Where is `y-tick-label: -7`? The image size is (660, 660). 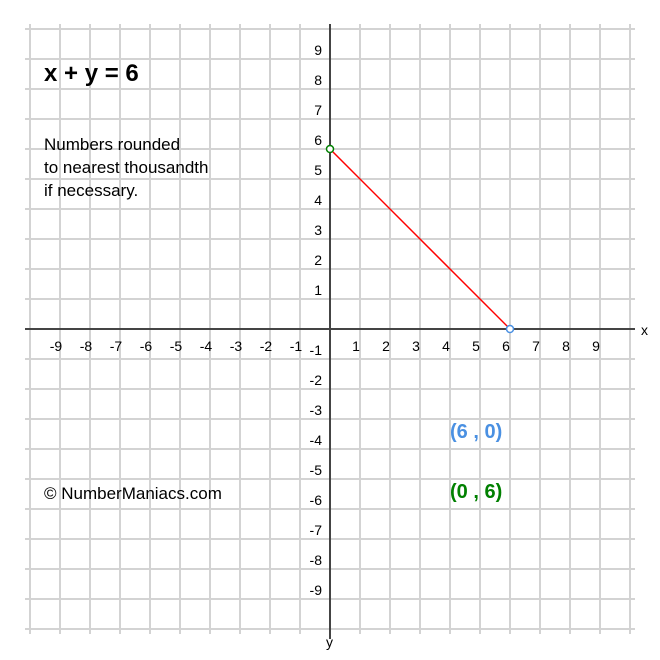 y-tick-label: -7 is located at coordinates (316, 530).